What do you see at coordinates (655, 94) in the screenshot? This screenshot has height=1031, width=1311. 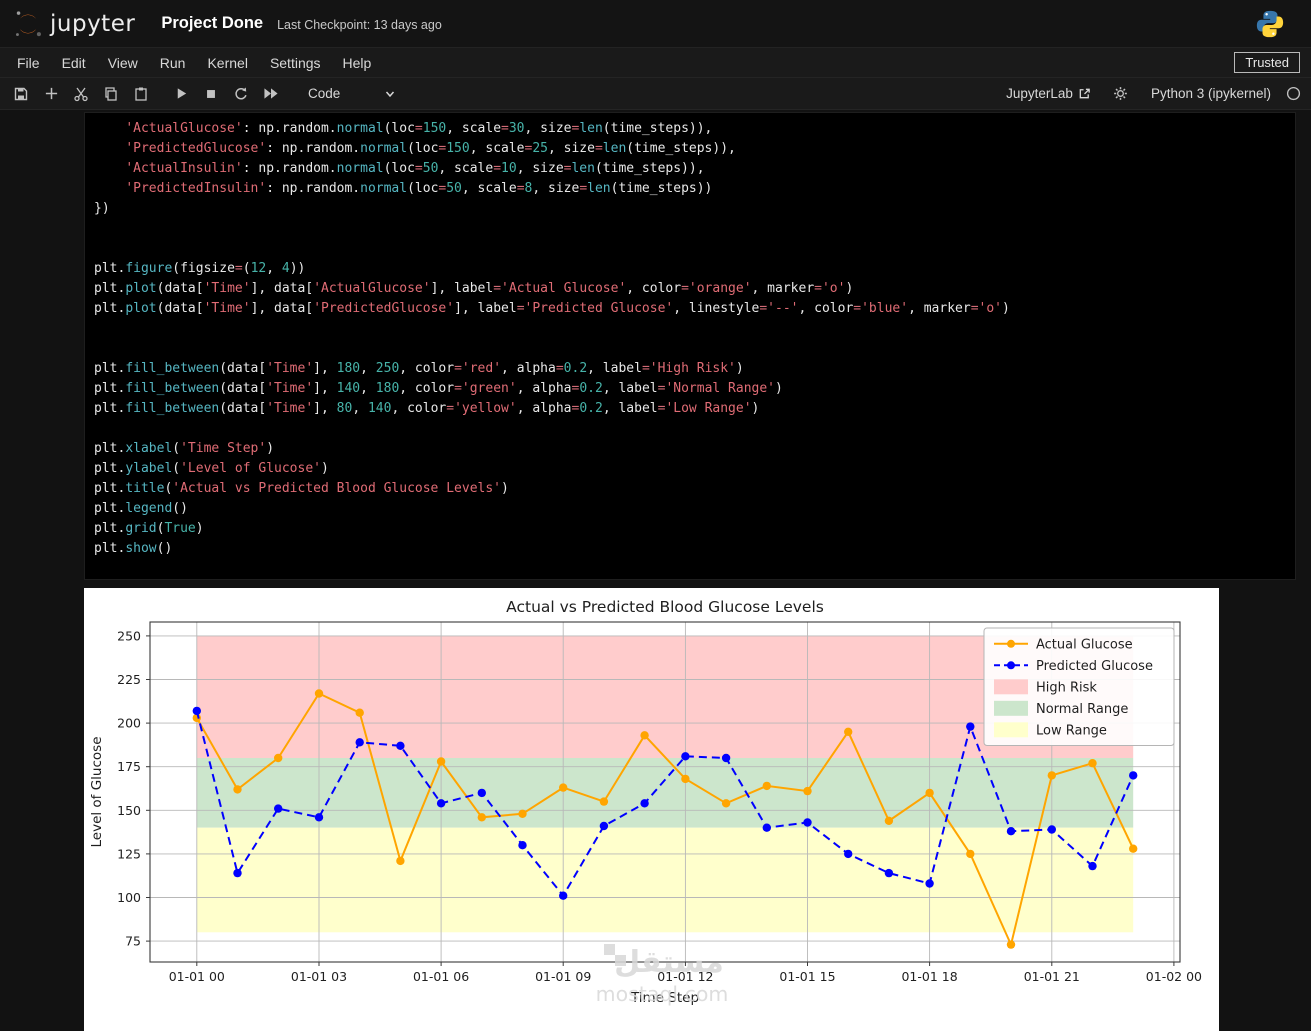 I see `toolbar: Code JupyterLab Pytho` at bounding box center [655, 94].